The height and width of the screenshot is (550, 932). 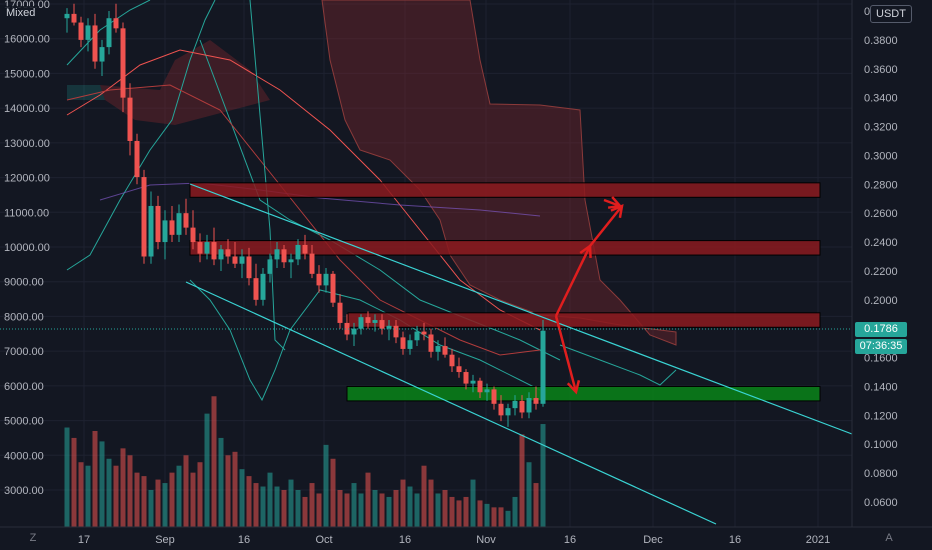 What do you see at coordinates (881, 156) in the screenshot?
I see `right-axis-tick-label: 0.3000` at bounding box center [881, 156].